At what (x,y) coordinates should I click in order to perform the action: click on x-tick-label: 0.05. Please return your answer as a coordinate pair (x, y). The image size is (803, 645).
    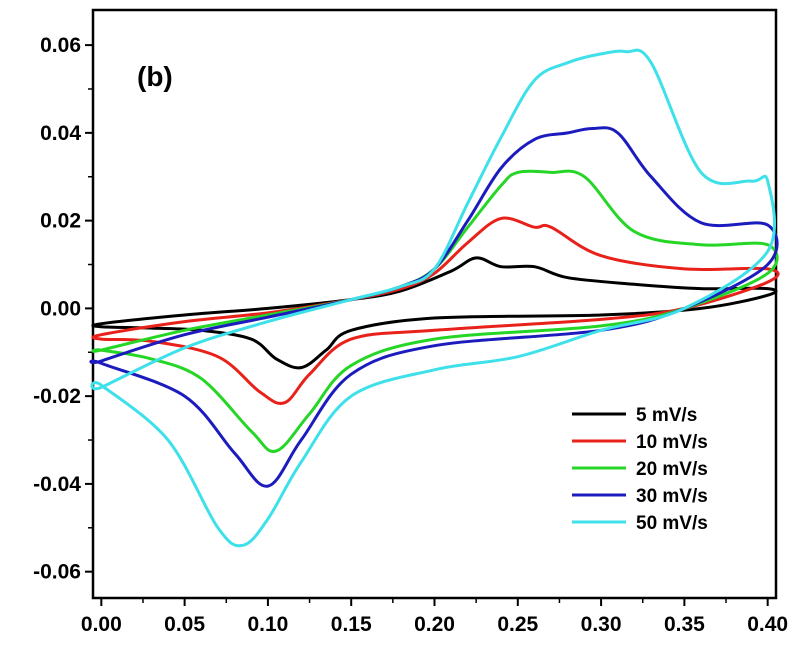
    Looking at the image, I should click on (184, 624).